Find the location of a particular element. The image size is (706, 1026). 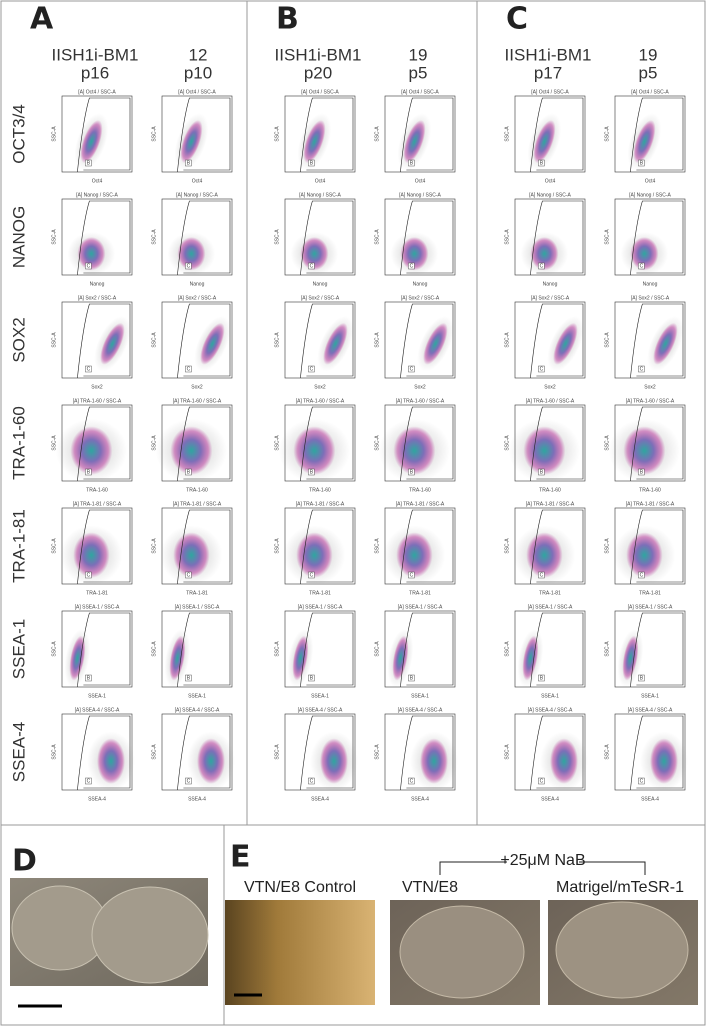

row-label: SSEA-4 is located at coordinates (18, 752).